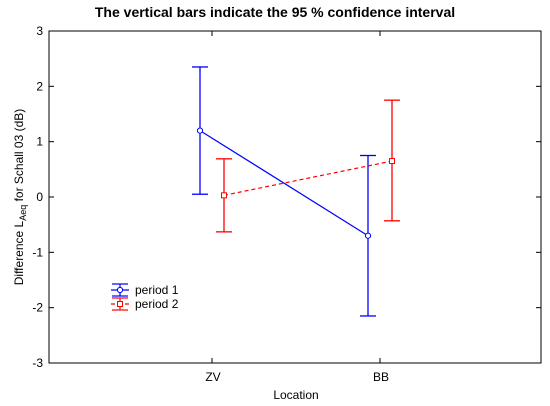 The image size is (550, 406). Describe the element at coordinates (39, 197) in the screenshot. I see `y-tick-label: 0` at that location.